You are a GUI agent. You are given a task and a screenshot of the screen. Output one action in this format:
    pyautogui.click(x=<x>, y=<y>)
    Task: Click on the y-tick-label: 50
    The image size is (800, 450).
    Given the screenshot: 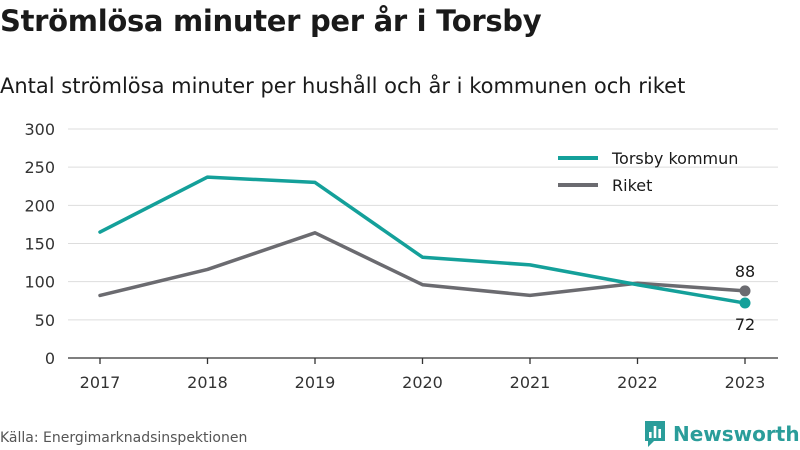 What is the action you would take?
    pyautogui.click(x=45, y=320)
    